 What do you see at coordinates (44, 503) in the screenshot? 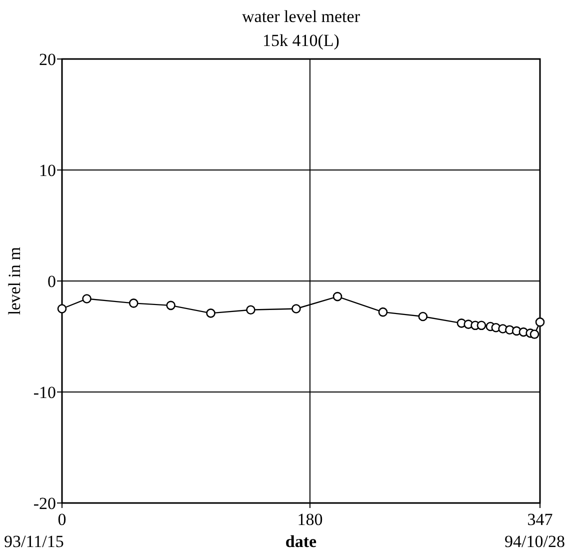
I see `y-tick-label: -20` at bounding box center [44, 503].